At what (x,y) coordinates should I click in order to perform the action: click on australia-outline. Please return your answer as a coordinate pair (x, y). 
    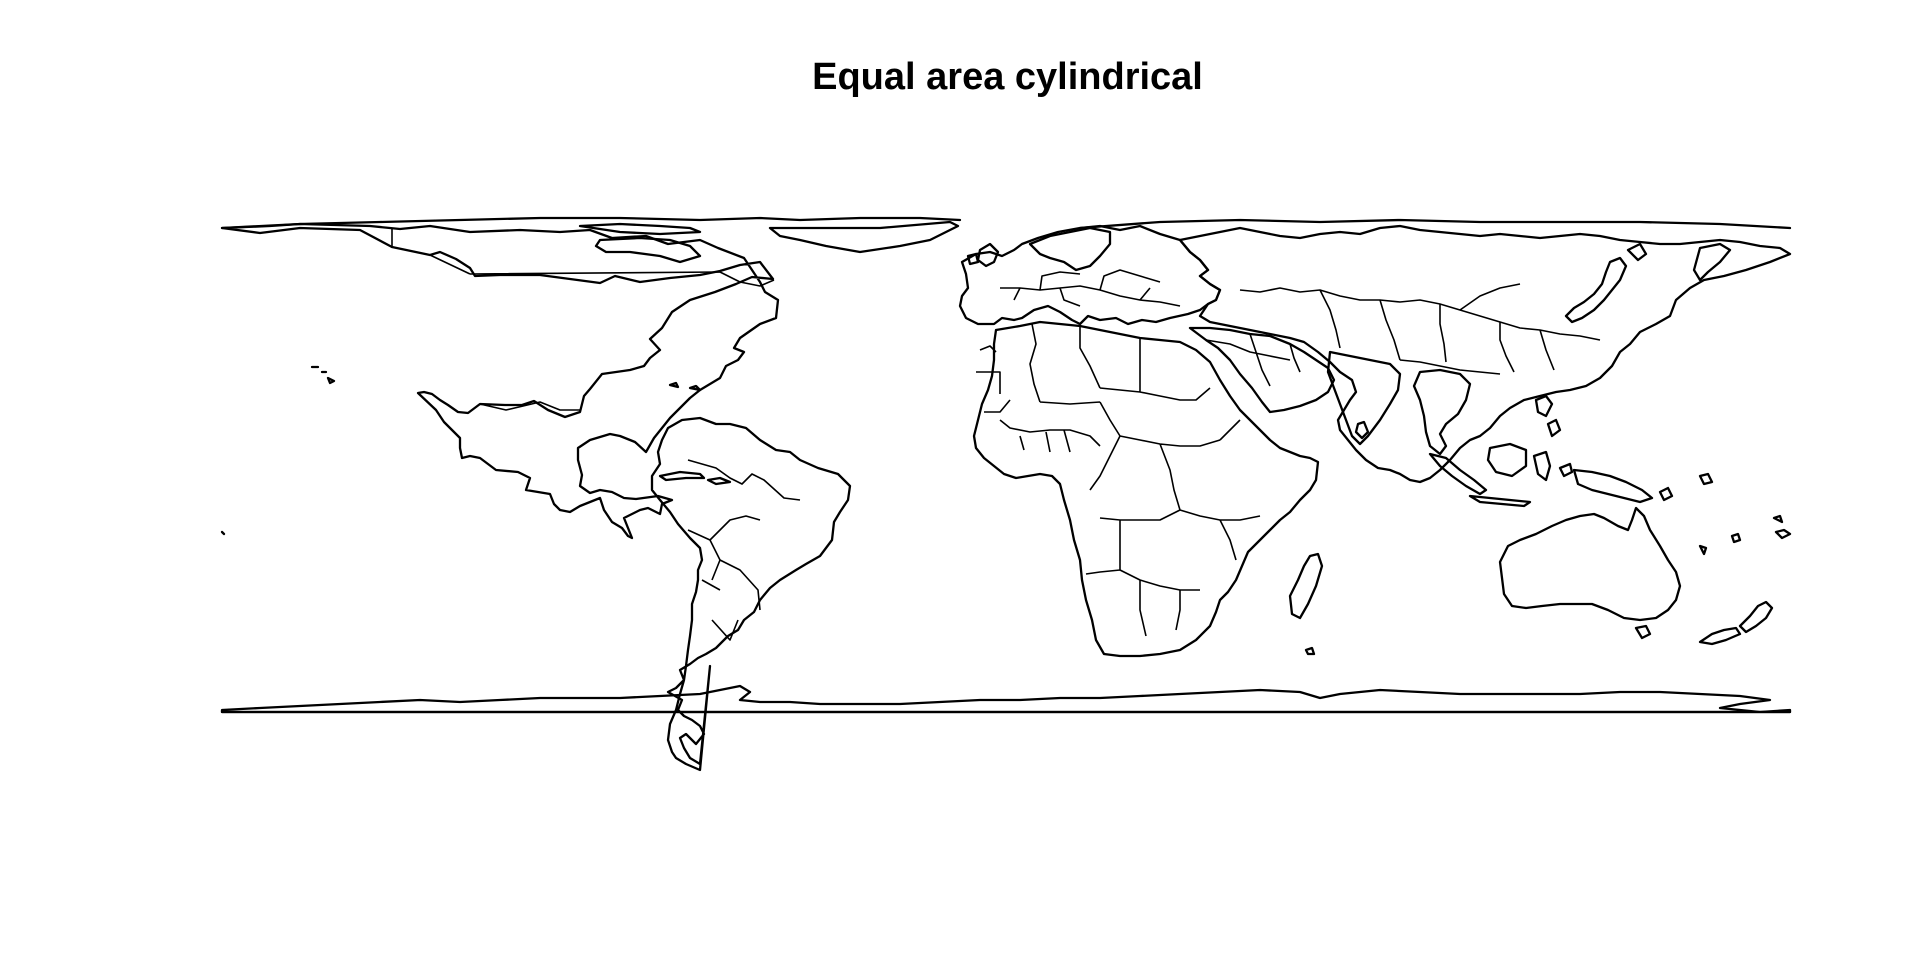
    Looking at the image, I should click on (1590, 564).